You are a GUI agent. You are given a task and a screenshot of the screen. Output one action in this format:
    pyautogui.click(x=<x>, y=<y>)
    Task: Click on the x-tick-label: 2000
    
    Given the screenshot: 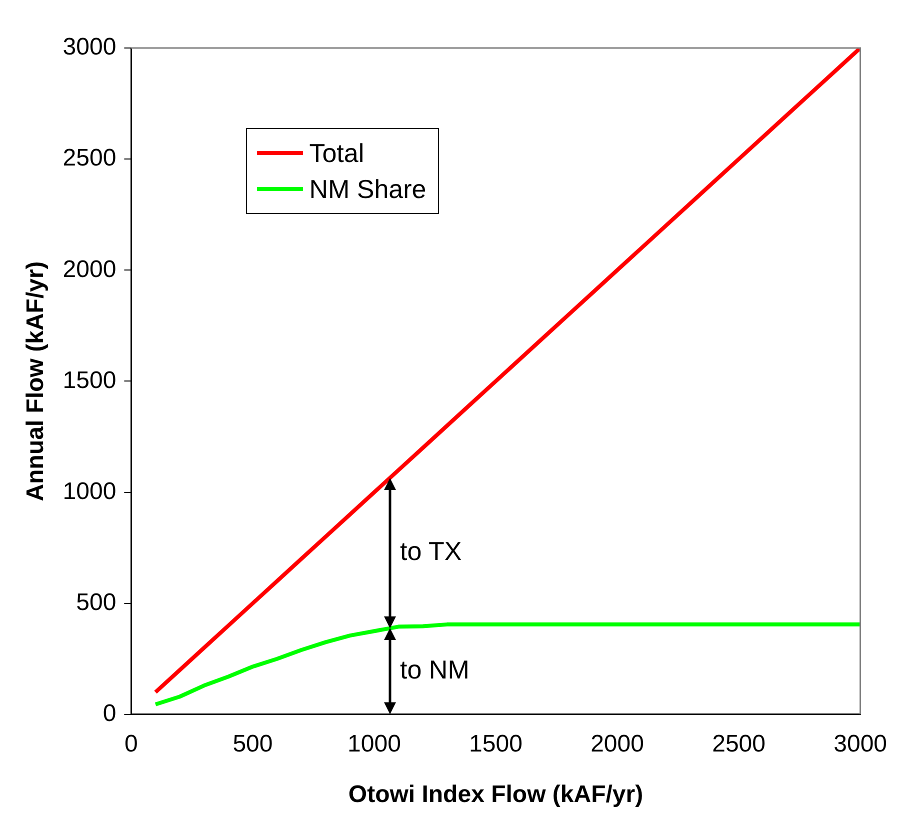 What is the action you would take?
    pyautogui.click(x=617, y=744)
    